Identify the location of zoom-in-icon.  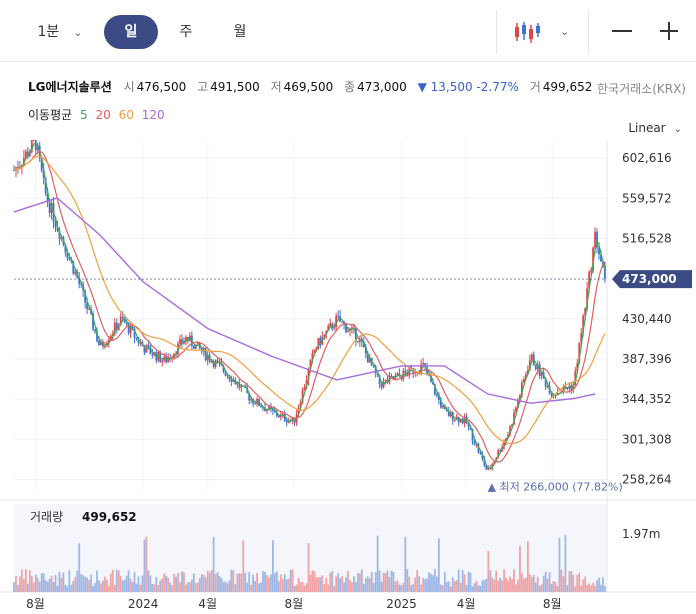
(669, 31).